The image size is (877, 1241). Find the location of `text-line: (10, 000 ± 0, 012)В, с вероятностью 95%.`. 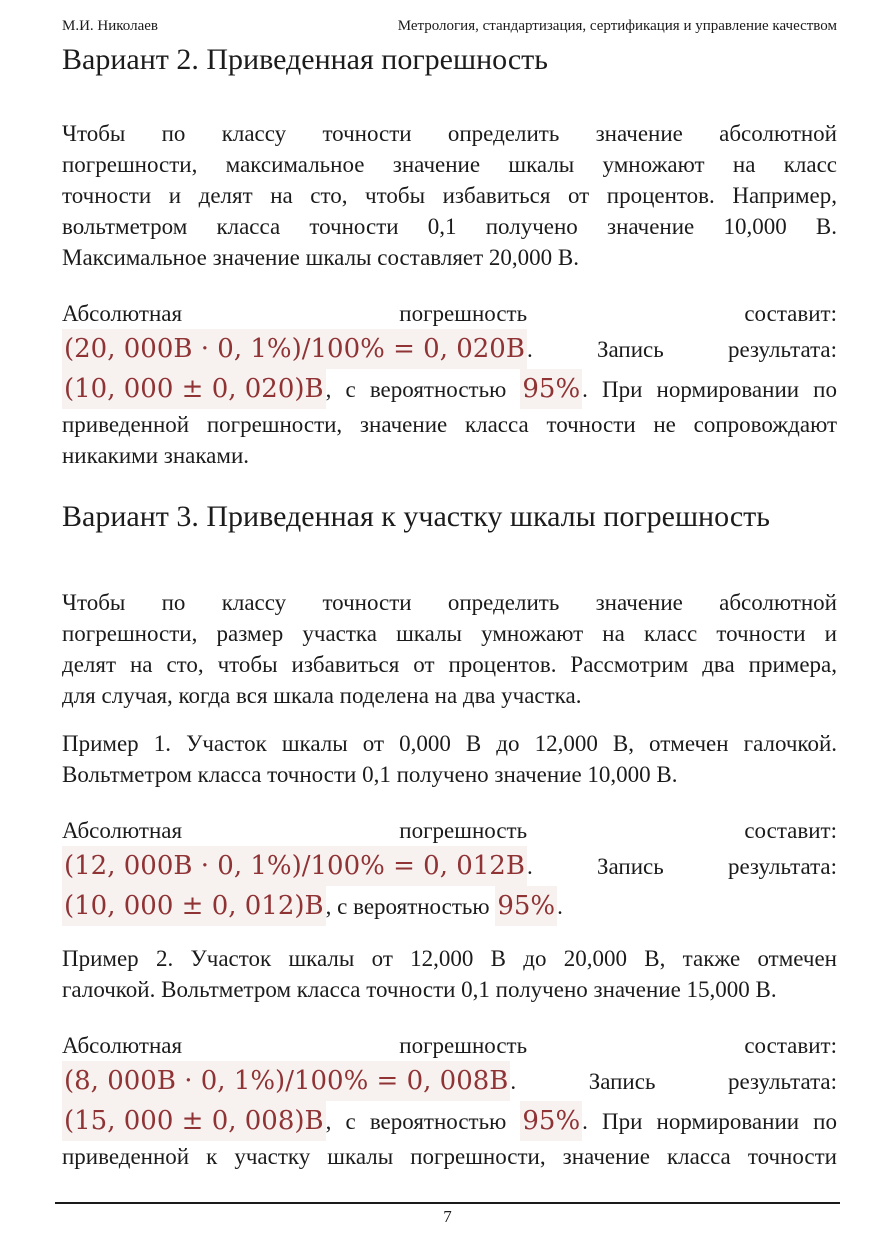

text-line: (10, 000 ± 0, 012)В, с вероятностью 95%. is located at coordinates (449, 906).